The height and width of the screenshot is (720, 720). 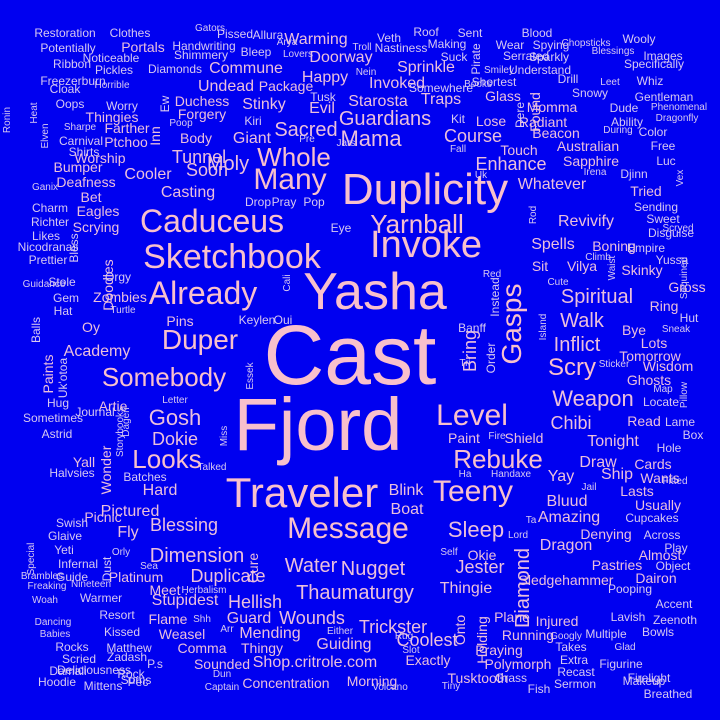 I want to click on word-sums: Sums, so click(x=136, y=680).